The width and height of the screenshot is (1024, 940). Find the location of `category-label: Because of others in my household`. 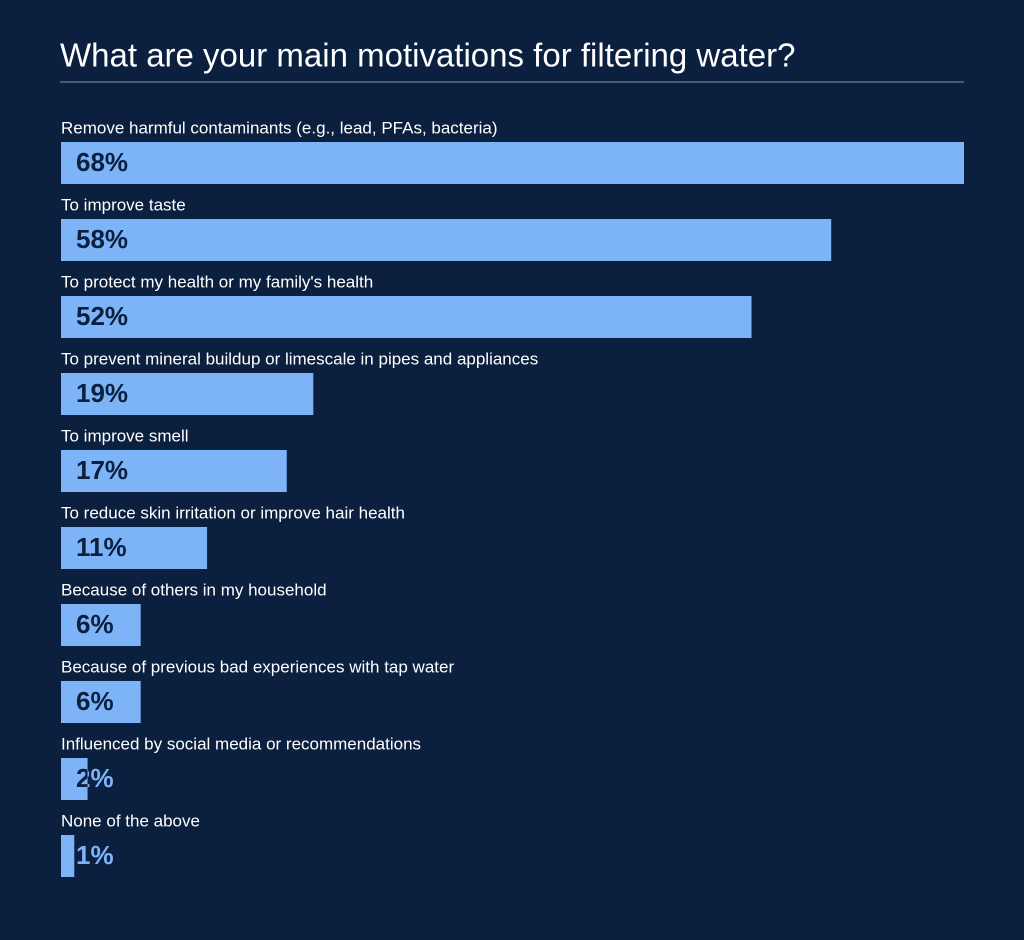

category-label: Because of others in my household is located at coordinates (194, 589).